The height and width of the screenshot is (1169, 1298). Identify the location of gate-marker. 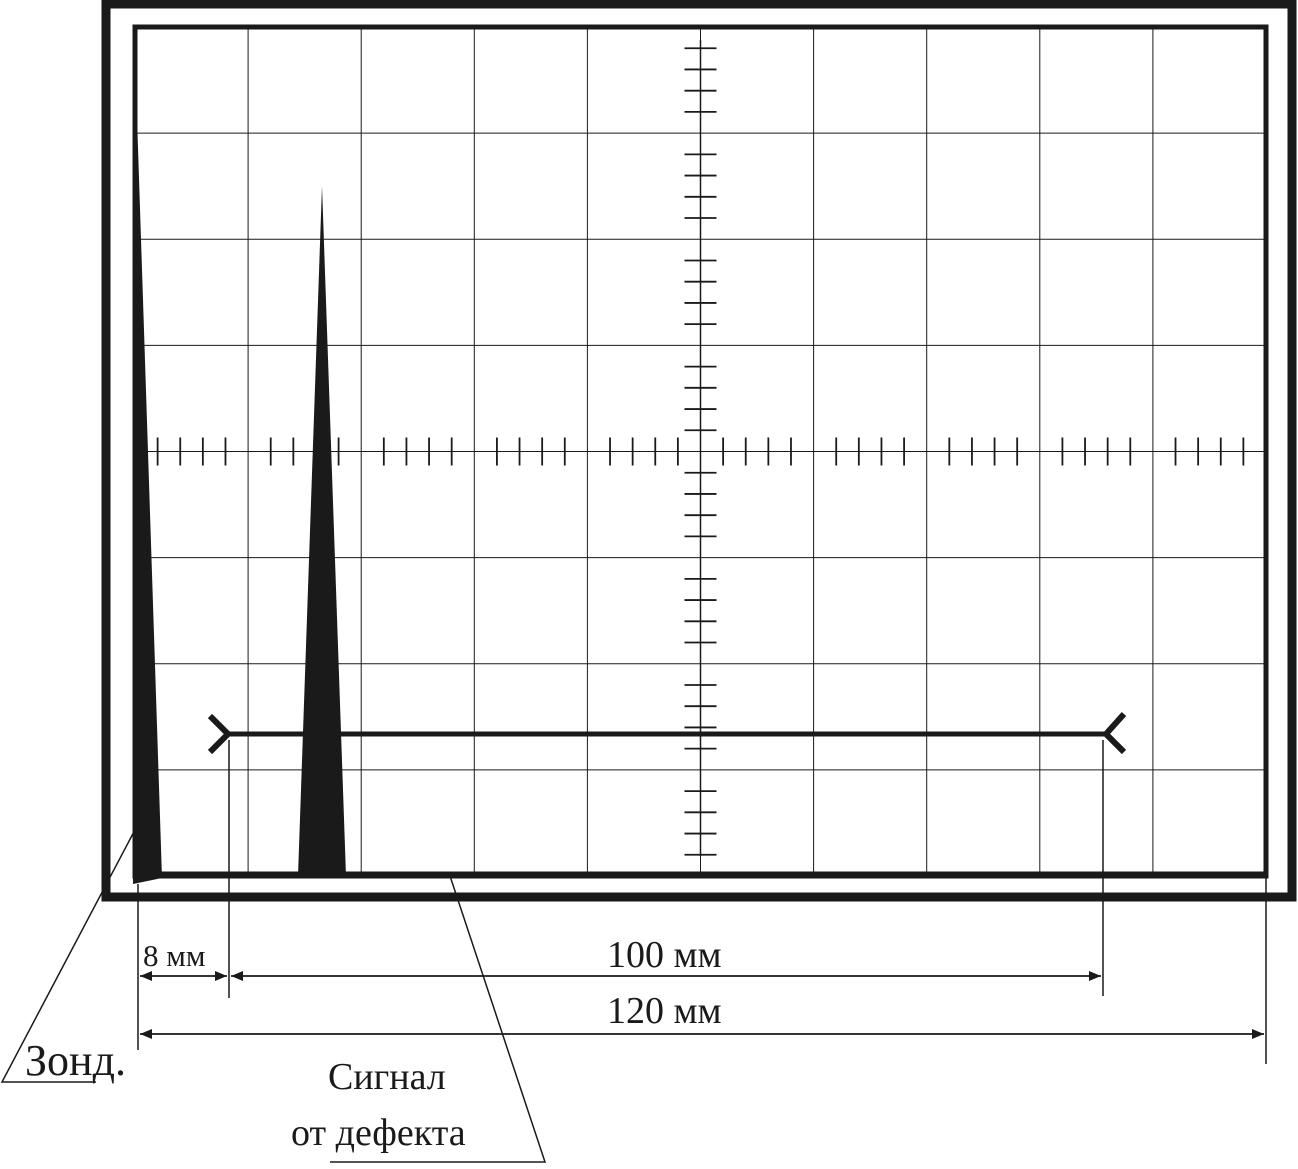
(667, 733).